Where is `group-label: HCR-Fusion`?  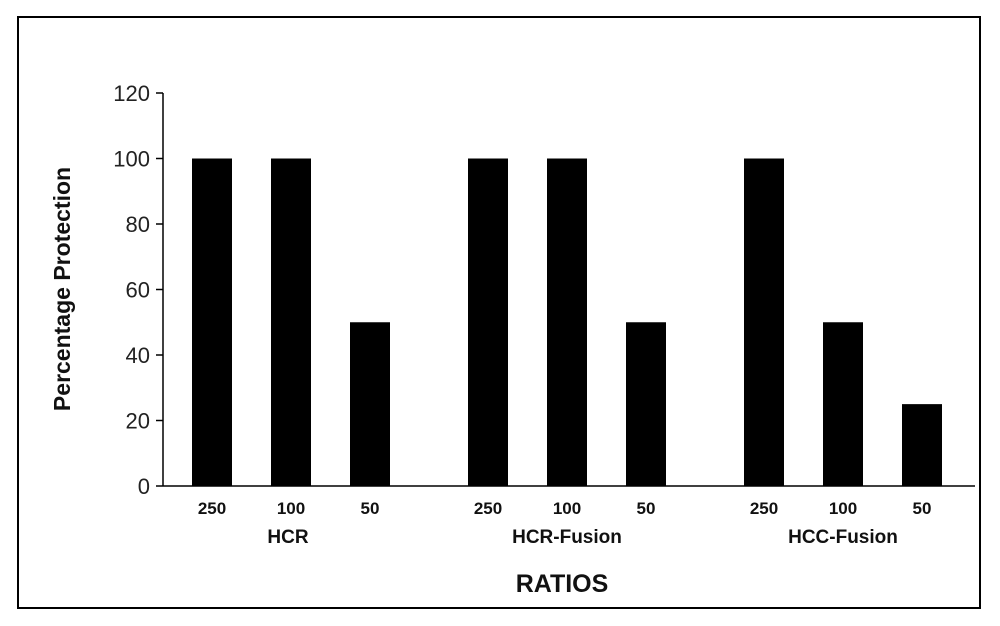
group-label: HCR-Fusion is located at coordinates (567, 537).